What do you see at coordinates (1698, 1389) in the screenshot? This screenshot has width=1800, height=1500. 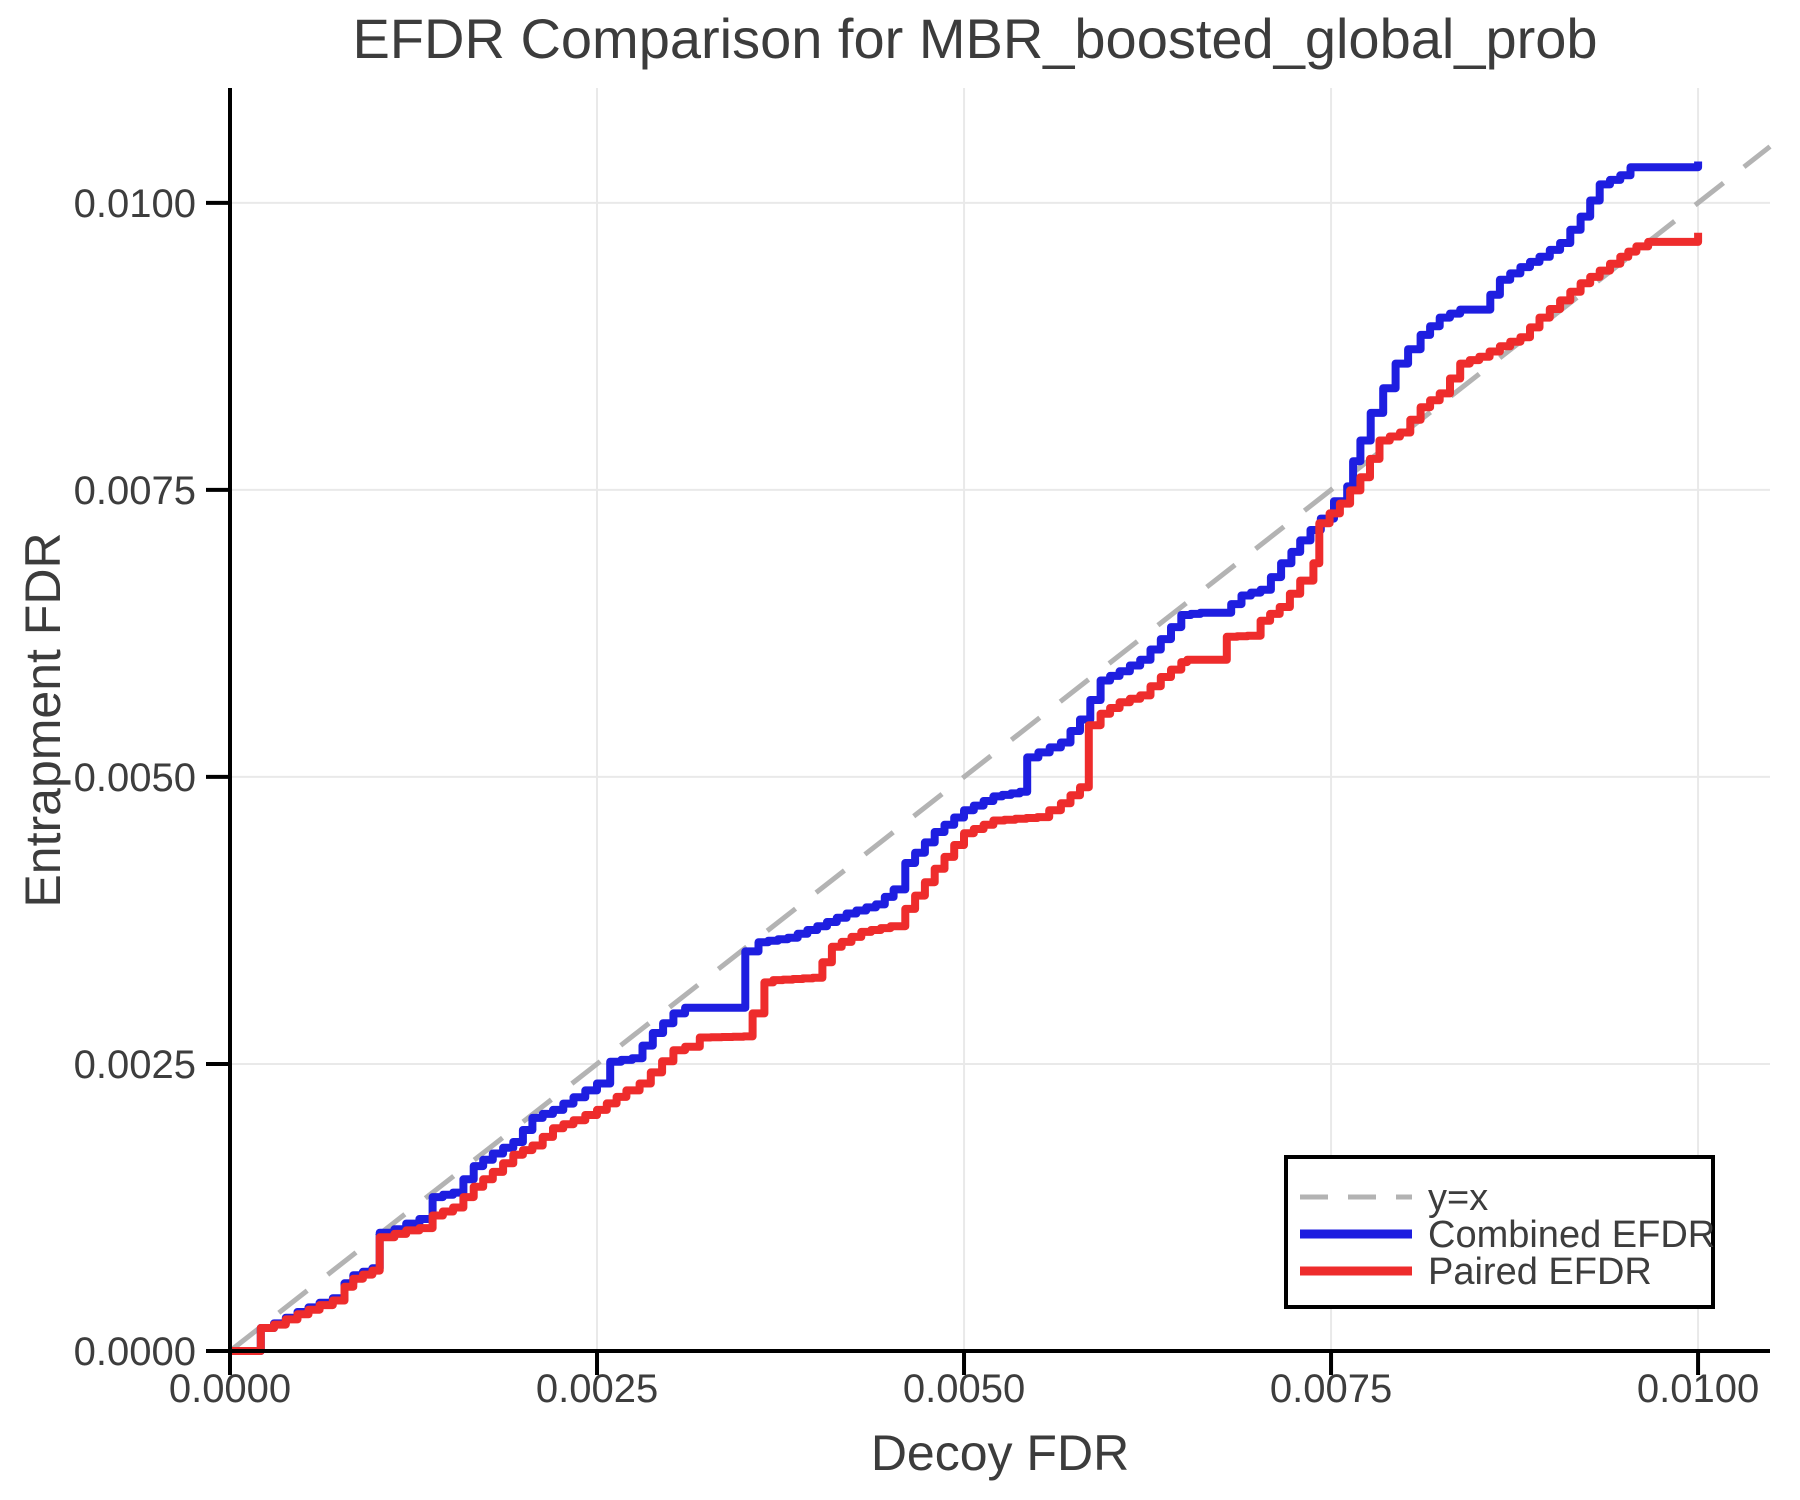 I see `x-tick-label: 0.0100` at bounding box center [1698, 1389].